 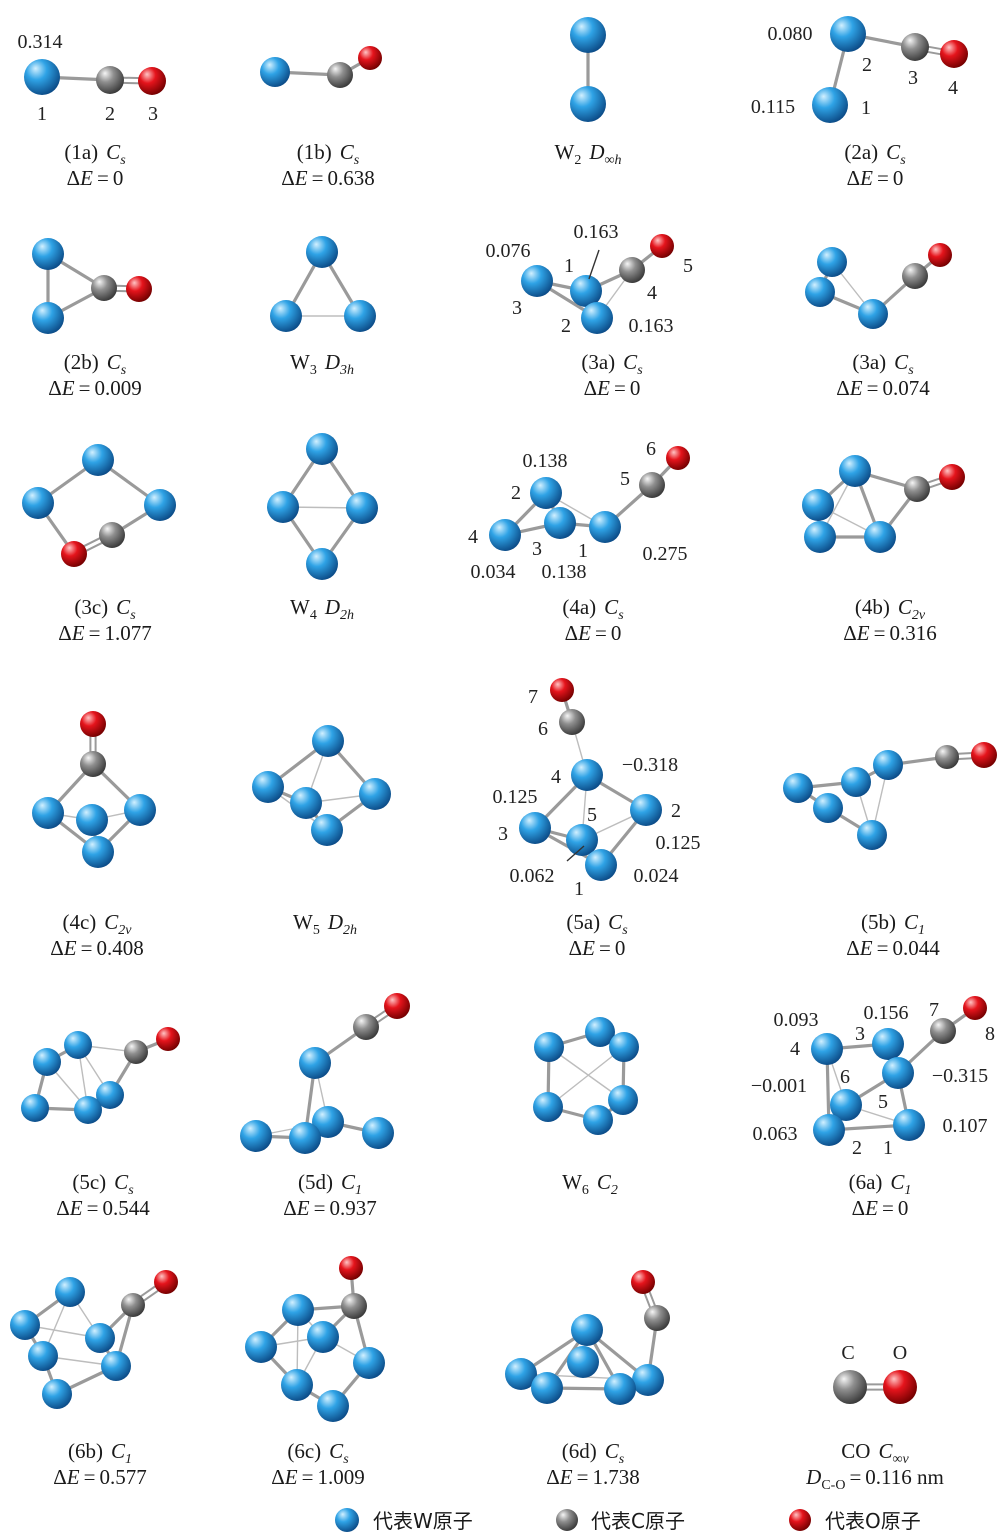 What do you see at coordinates (590, 1184) in the screenshot?
I see `structure-caption: W6 C2` at bounding box center [590, 1184].